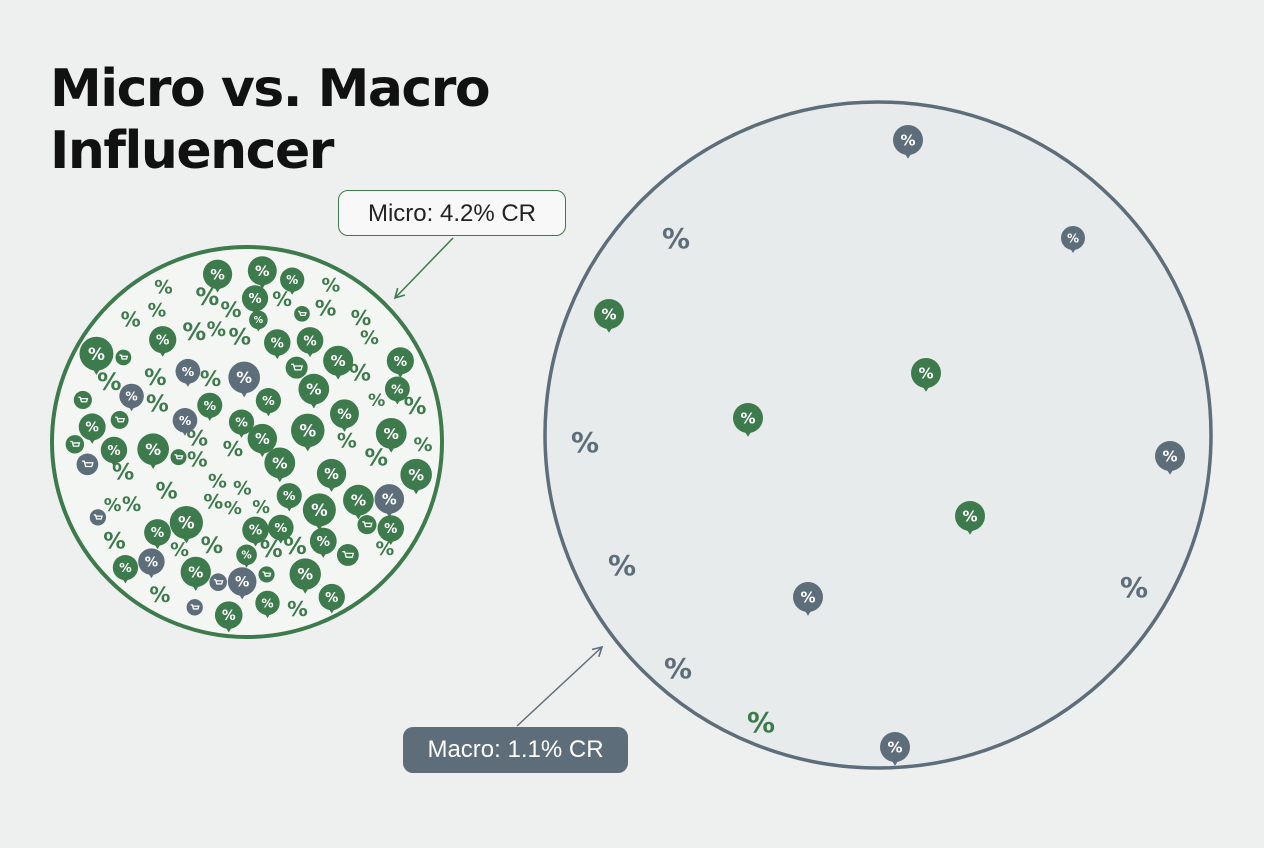  Describe the element at coordinates (192, 151) in the screenshot. I see `title-line-2: Influencer` at that location.